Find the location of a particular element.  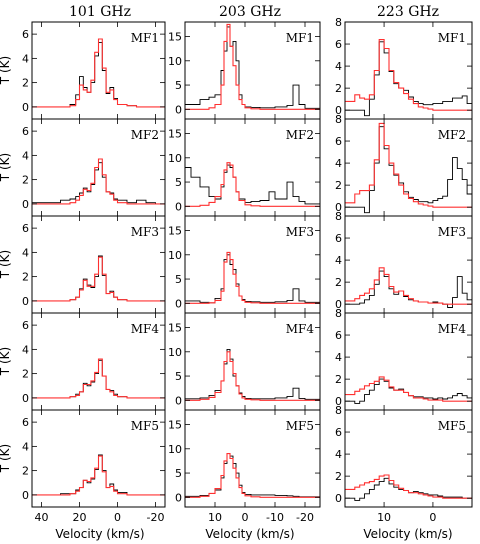

ytick-label-203ghz-mf4-10: 10 is located at coordinates (175, 352).